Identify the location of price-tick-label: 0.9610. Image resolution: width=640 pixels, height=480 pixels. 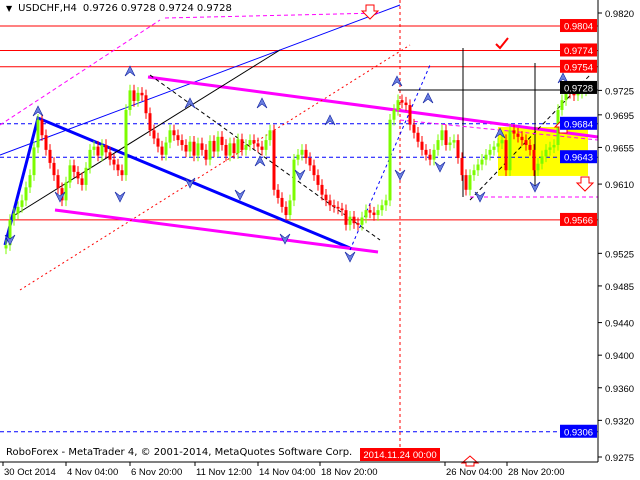
(619, 185).